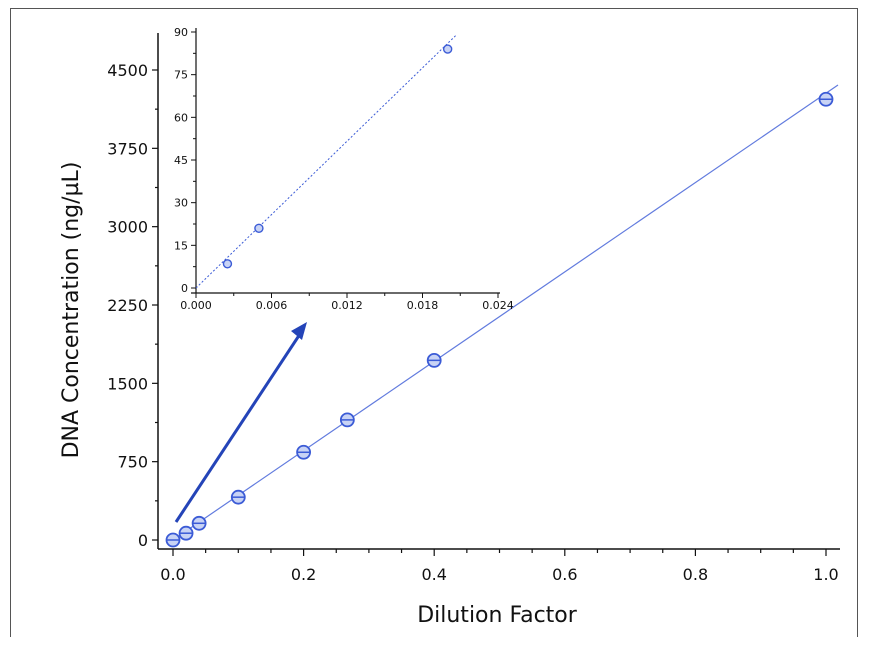 Image resolution: width=870 pixels, height=645 pixels. What do you see at coordinates (181, 117) in the screenshot?
I see `inset-y-tick-label: 60` at bounding box center [181, 117].